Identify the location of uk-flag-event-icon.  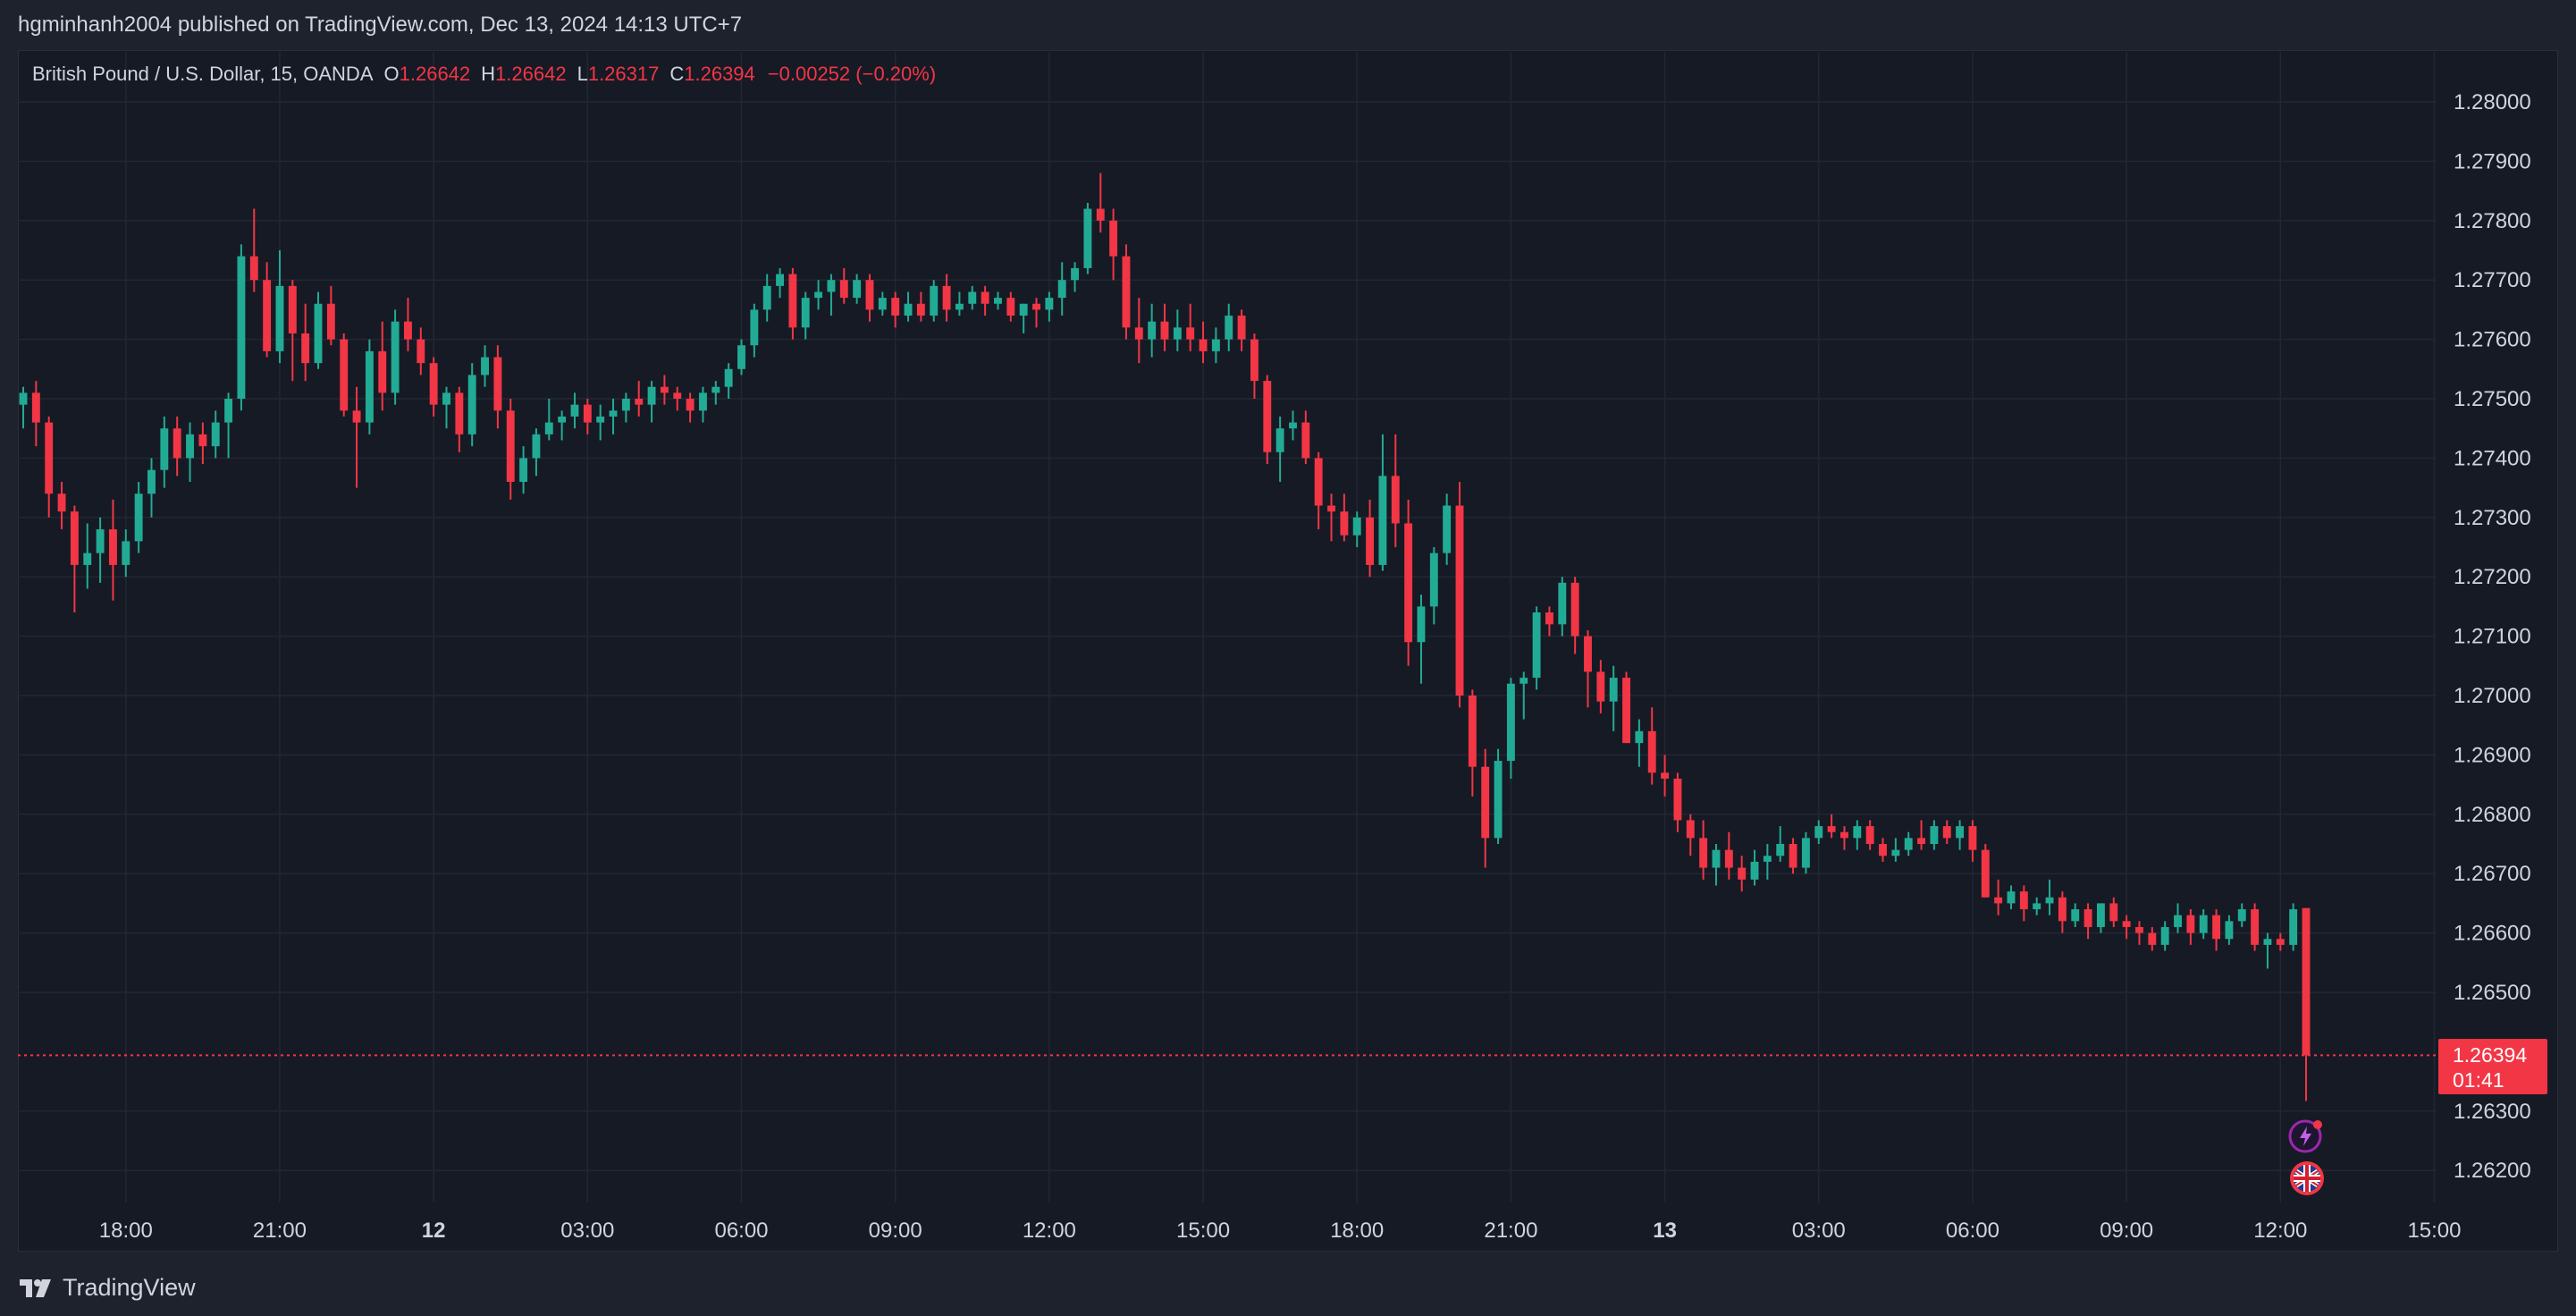
(2307, 1181).